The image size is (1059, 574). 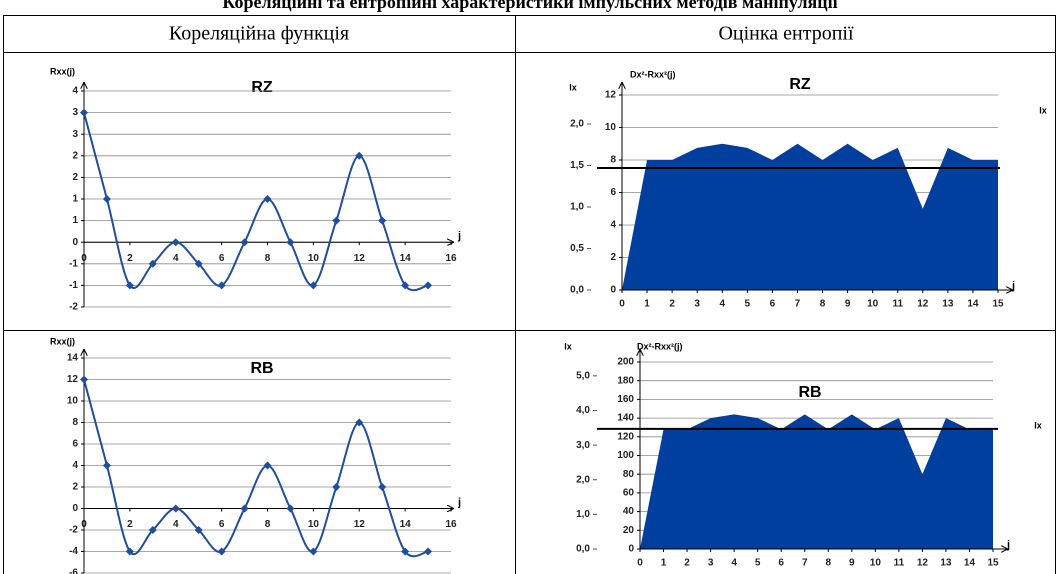 What do you see at coordinates (640, 563) in the screenshot?
I see `x-tick-label: 0` at bounding box center [640, 563].